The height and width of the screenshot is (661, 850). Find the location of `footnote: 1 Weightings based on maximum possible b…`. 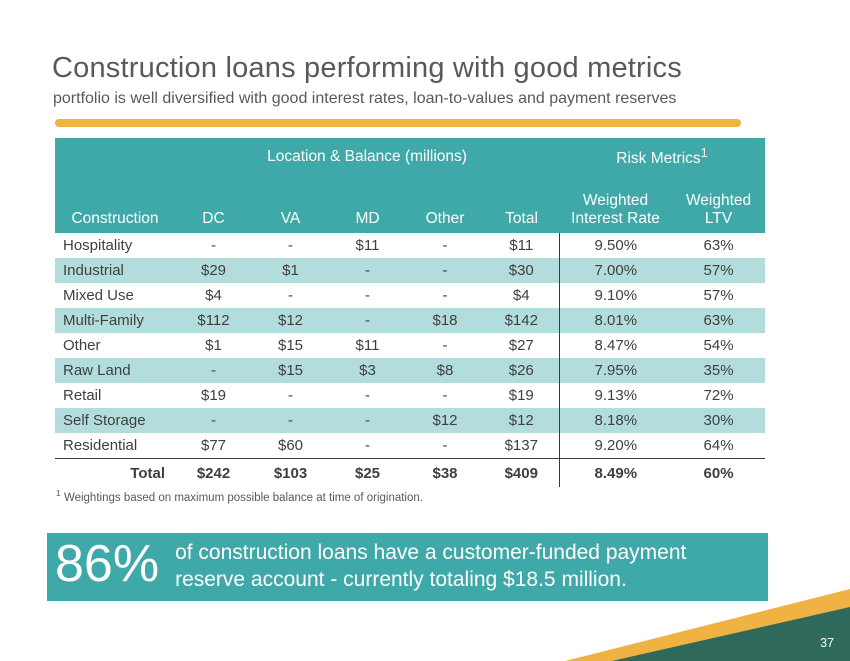

footnote: 1 Weightings based on maximum possible b… is located at coordinates (239, 496).